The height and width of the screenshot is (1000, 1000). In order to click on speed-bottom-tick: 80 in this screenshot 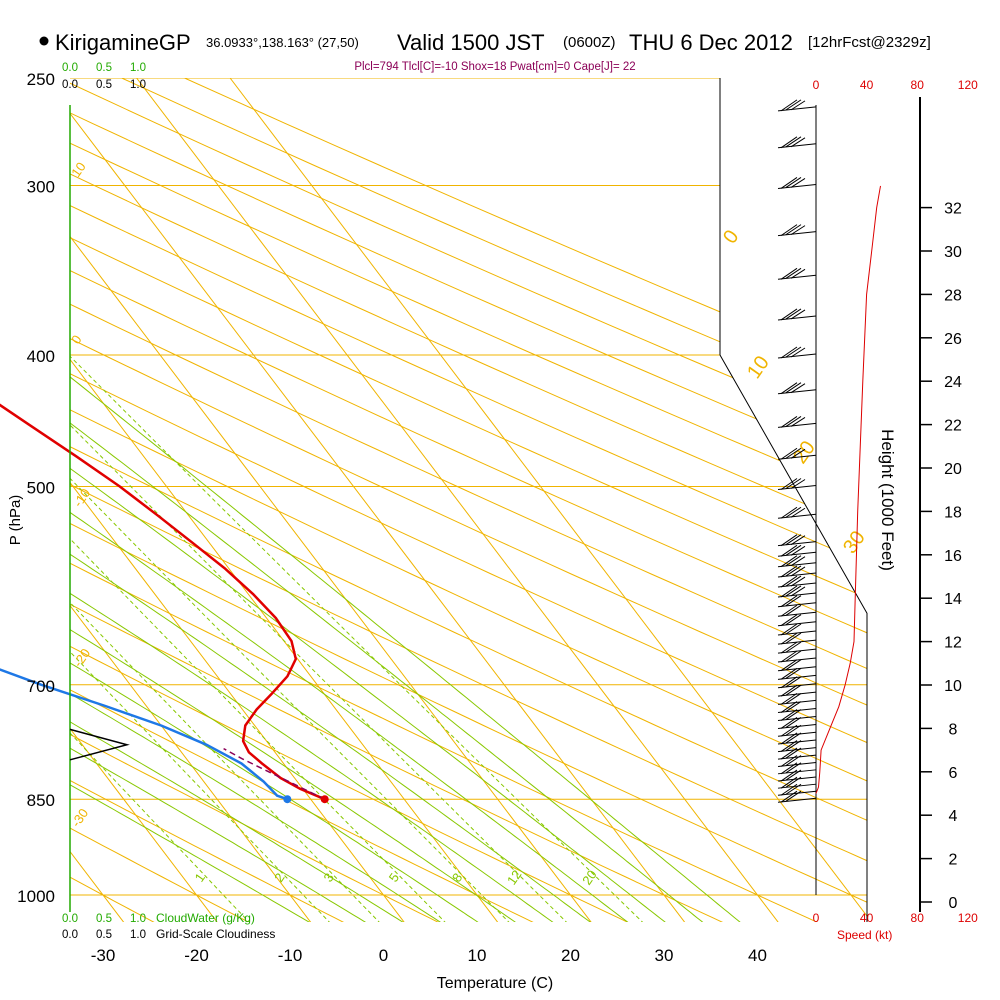, I will do `click(918, 918)`.